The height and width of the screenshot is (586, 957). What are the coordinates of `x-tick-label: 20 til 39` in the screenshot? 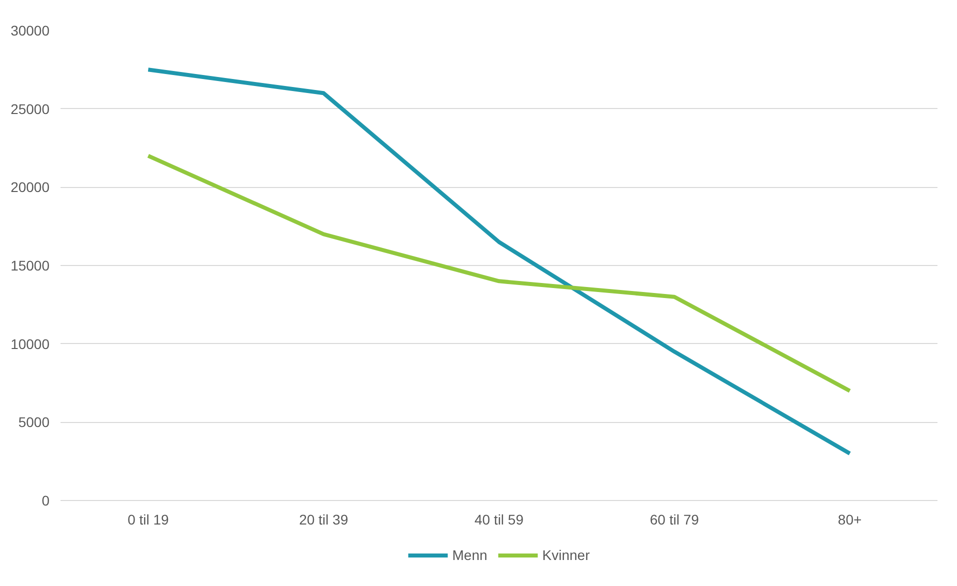 It's located at (323, 520).